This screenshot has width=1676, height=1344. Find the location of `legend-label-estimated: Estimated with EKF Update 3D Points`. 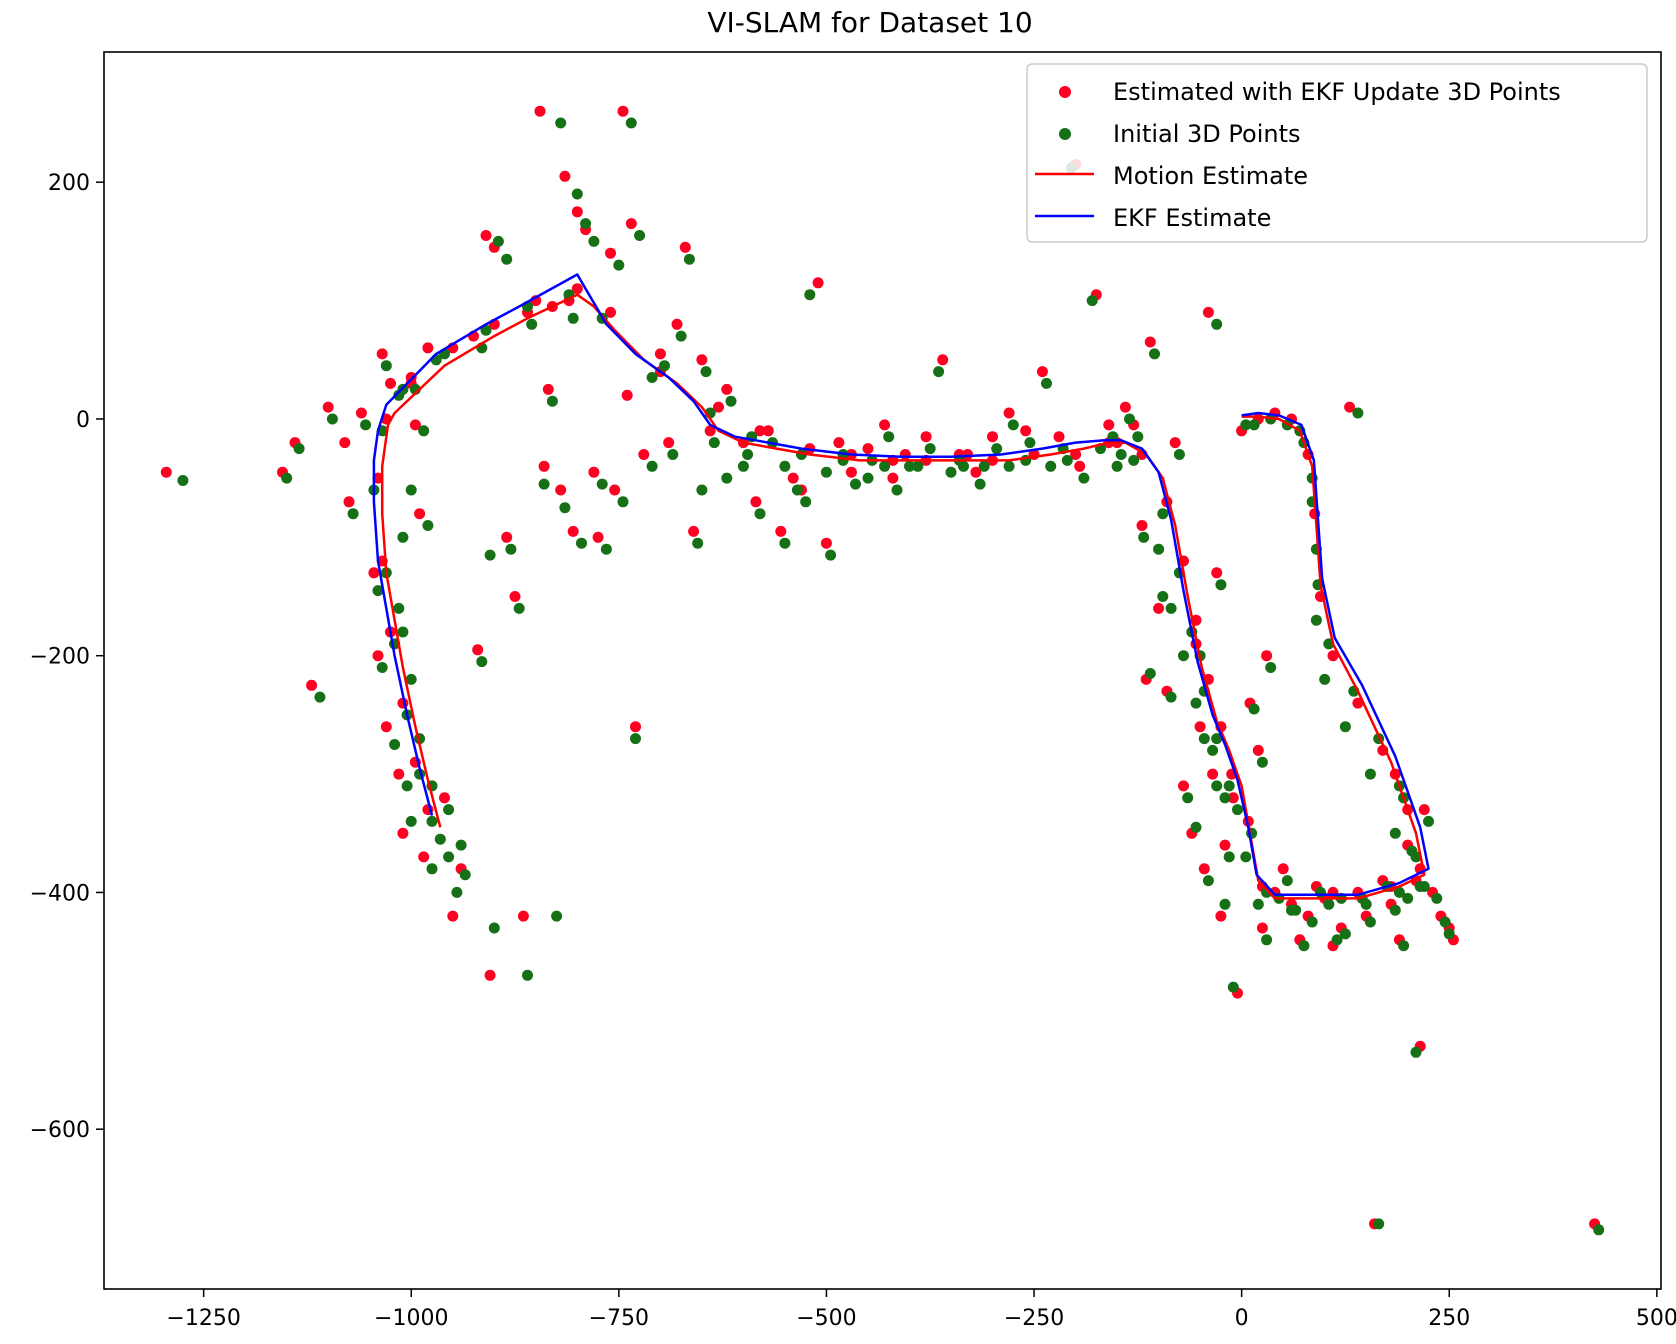

legend-label-estimated: Estimated with EKF Update 3D Points is located at coordinates (1337, 92).